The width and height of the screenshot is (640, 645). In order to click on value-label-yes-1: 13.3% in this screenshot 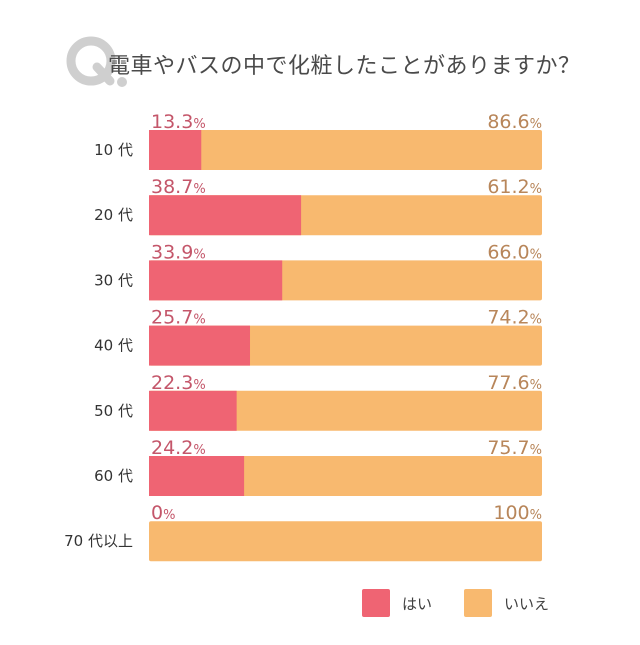, I will do `click(178, 122)`.